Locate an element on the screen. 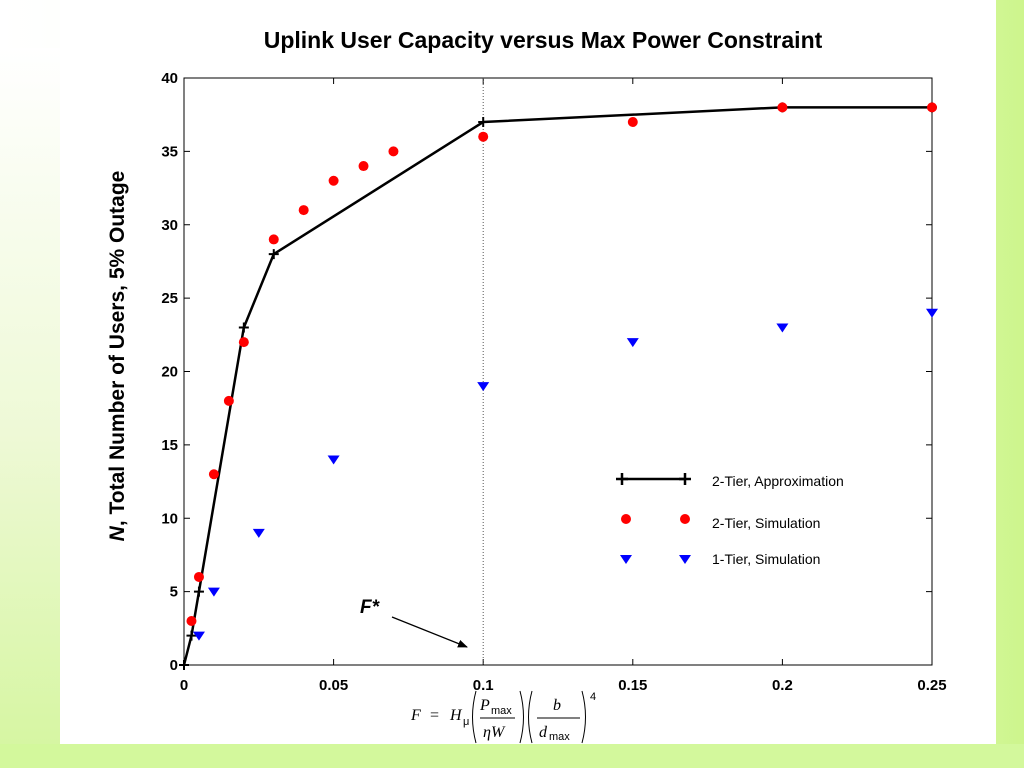 This screenshot has width=1024, height=768. formula-H: H is located at coordinates (456, 715).